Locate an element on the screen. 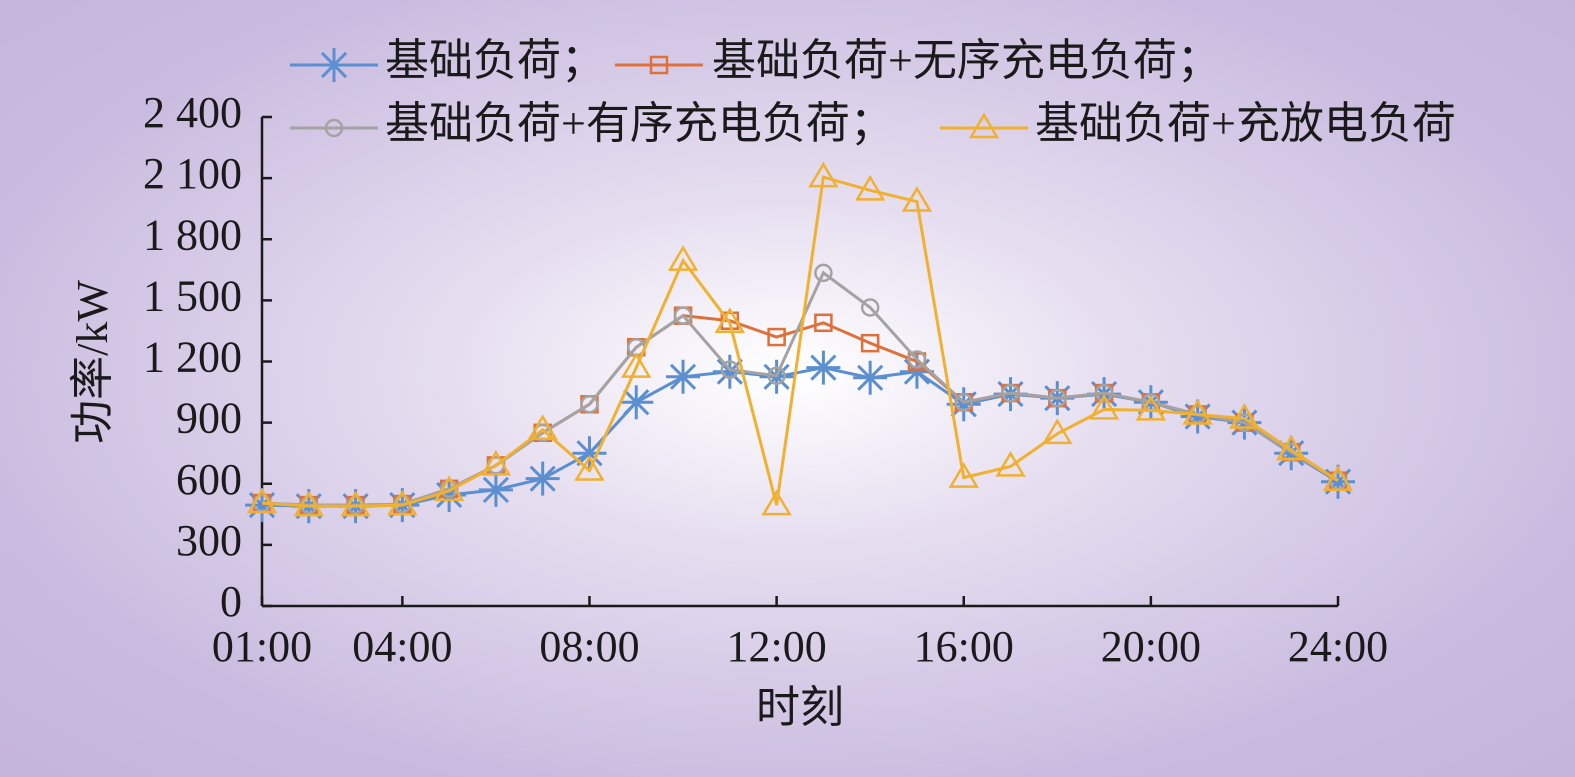 This screenshot has height=777, width=1575. y-tick-label: 0 is located at coordinates (231, 601).